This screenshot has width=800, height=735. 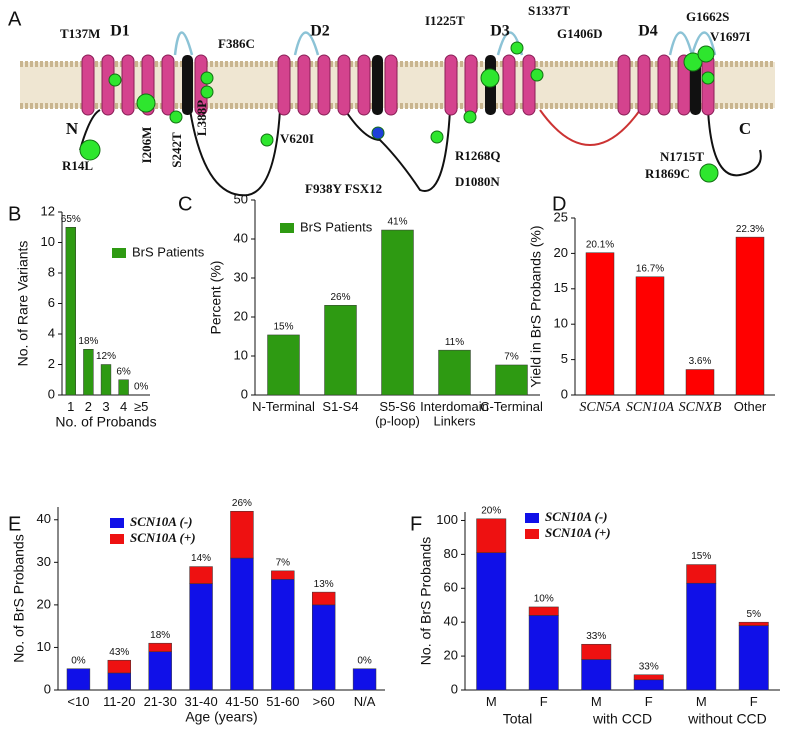 I want to click on panel-label: F, so click(x=416, y=524).